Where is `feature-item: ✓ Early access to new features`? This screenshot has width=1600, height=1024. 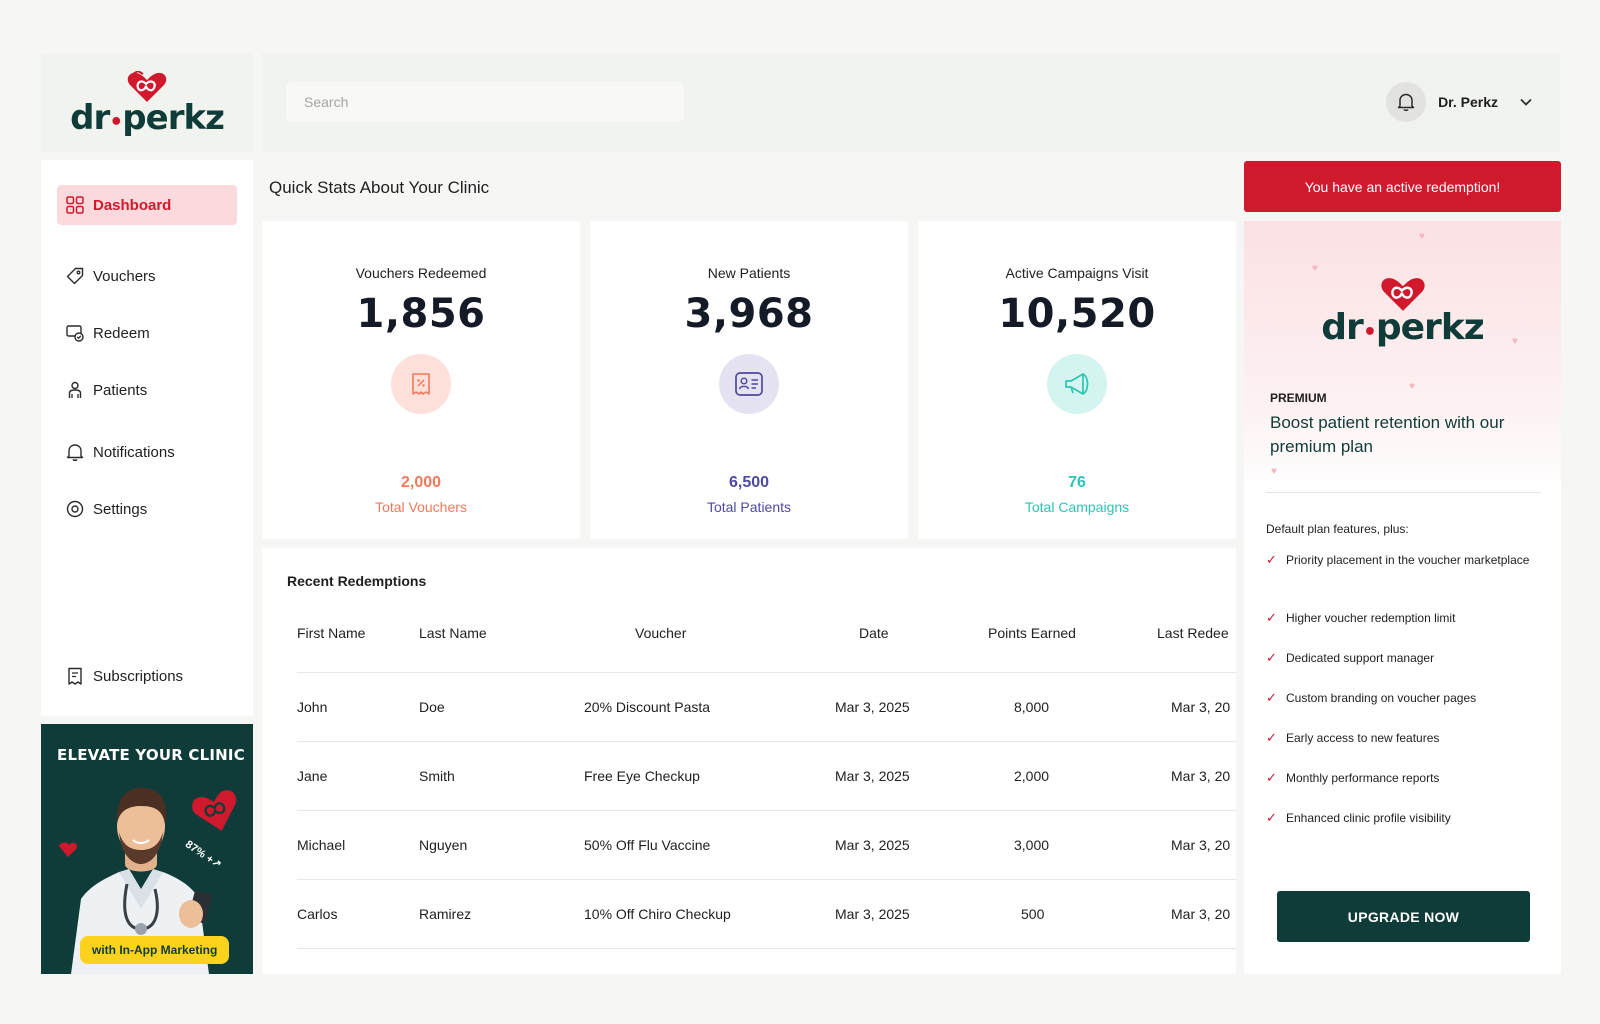
feature-item: ✓ Early access to new features is located at coordinates (1401, 738).